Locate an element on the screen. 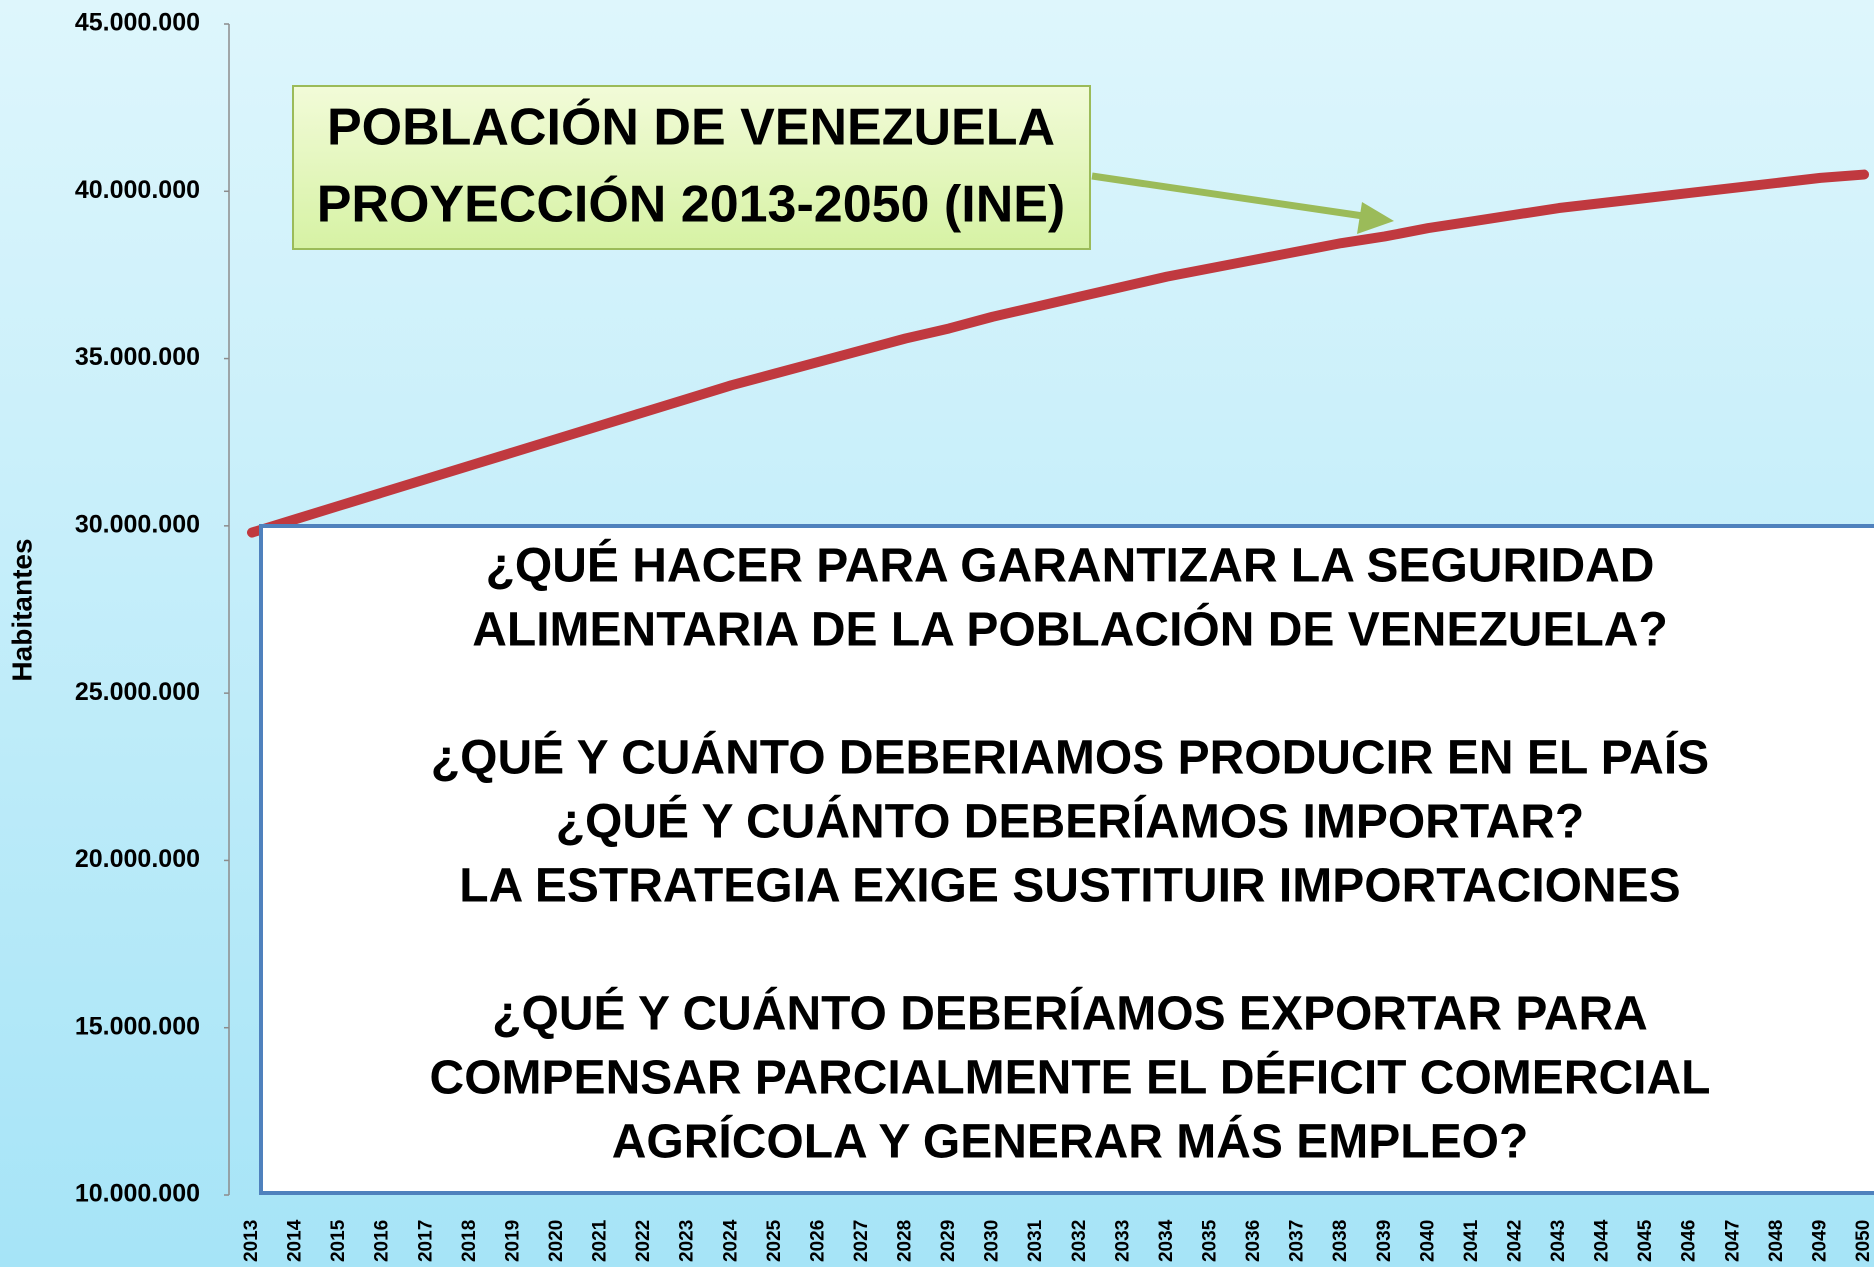 The image size is (1874, 1267). x-tick-label: 2014 is located at coordinates (295, 1240).